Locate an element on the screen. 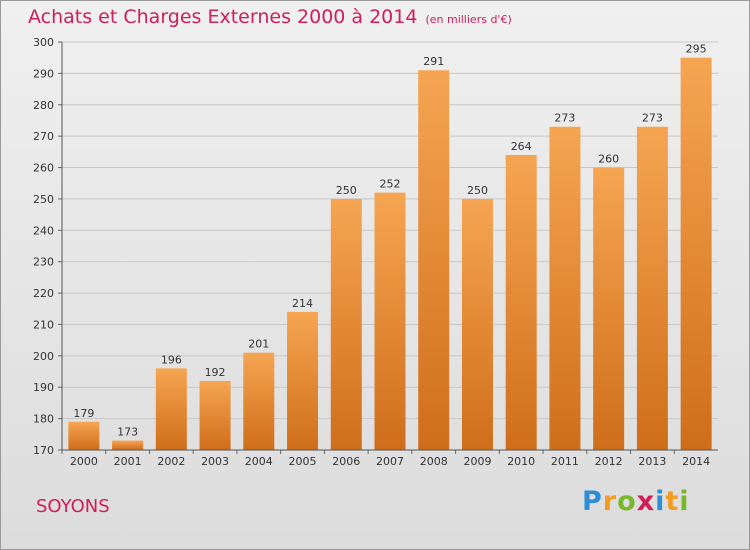  data-label: 173 is located at coordinates (127, 432).